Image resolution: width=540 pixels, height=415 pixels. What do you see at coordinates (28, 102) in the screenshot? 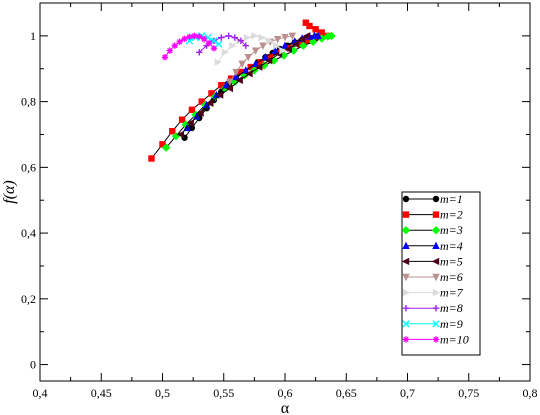
I see `y-tick-label: 0,8` at bounding box center [28, 102].